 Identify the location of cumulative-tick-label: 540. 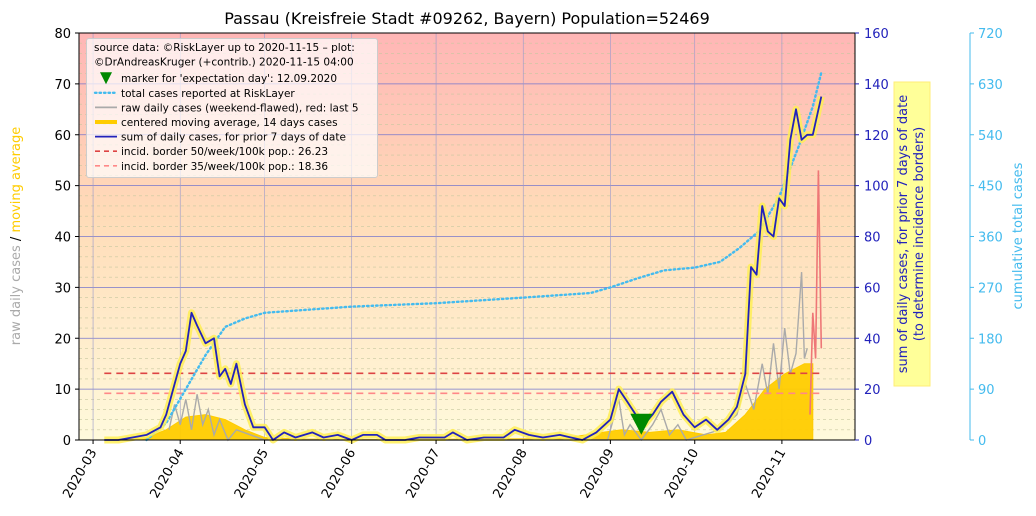
(990, 136).